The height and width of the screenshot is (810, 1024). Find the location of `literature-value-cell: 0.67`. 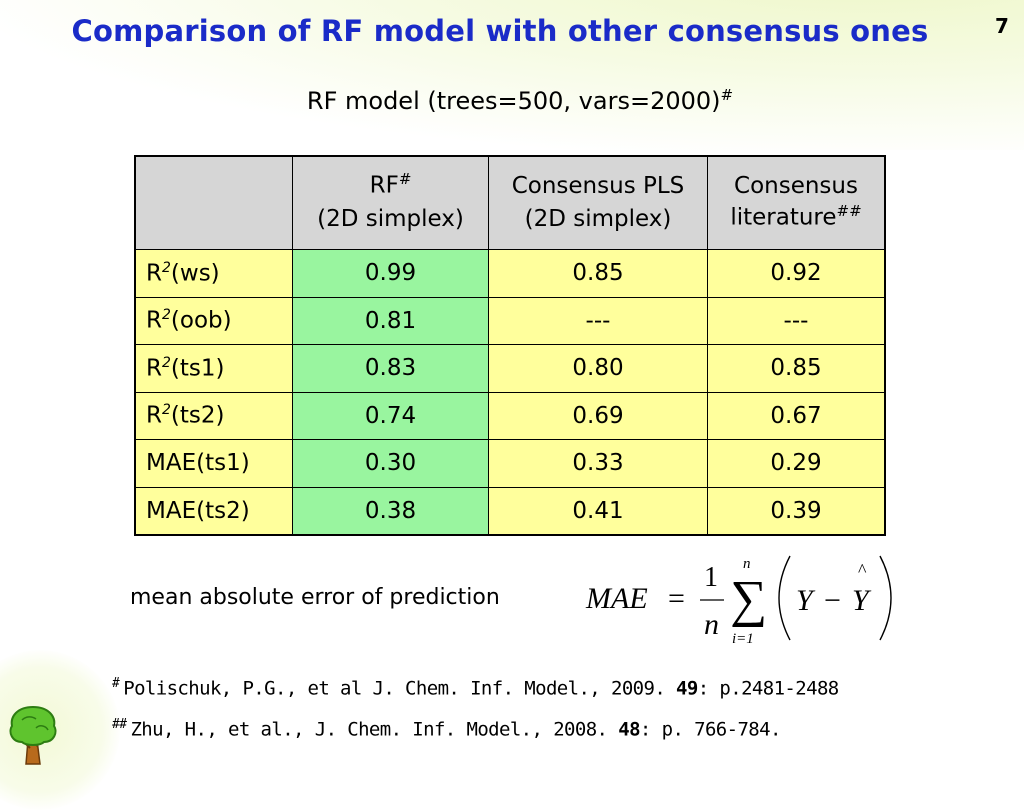

literature-value-cell: 0.67 is located at coordinates (796, 415).